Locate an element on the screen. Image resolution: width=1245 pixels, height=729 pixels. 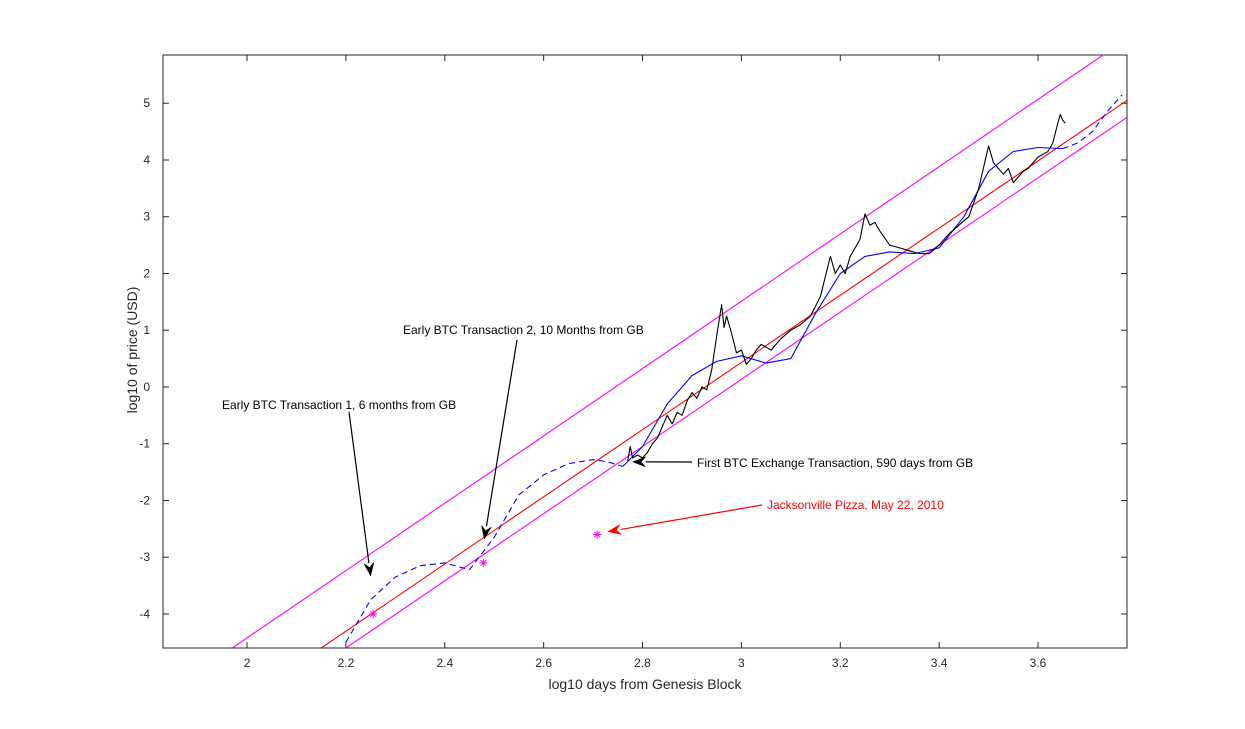
x-tick-label: 3.6 is located at coordinates (1038, 663).